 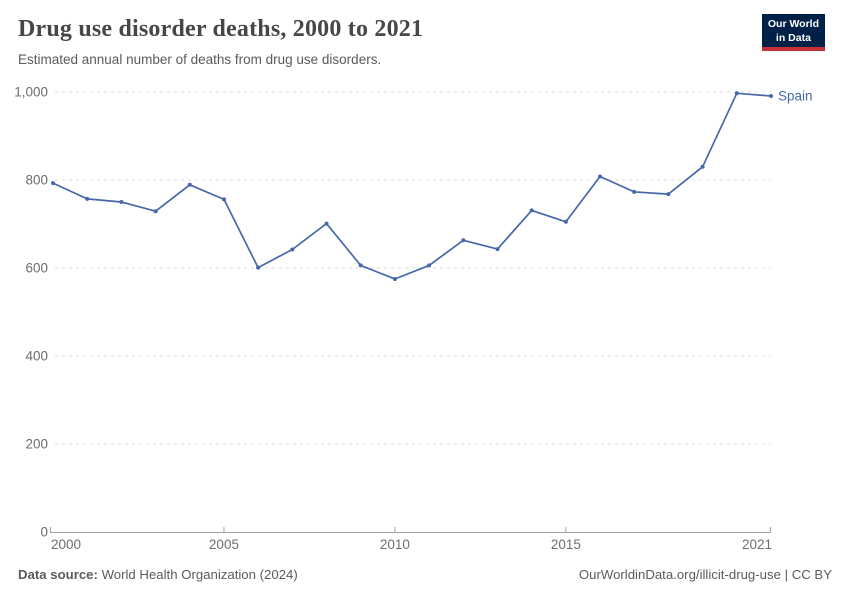 What do you see at coordinates (668, 194) in the screenshot?
I see `data-point-2018` at bounding box center [668, 194].